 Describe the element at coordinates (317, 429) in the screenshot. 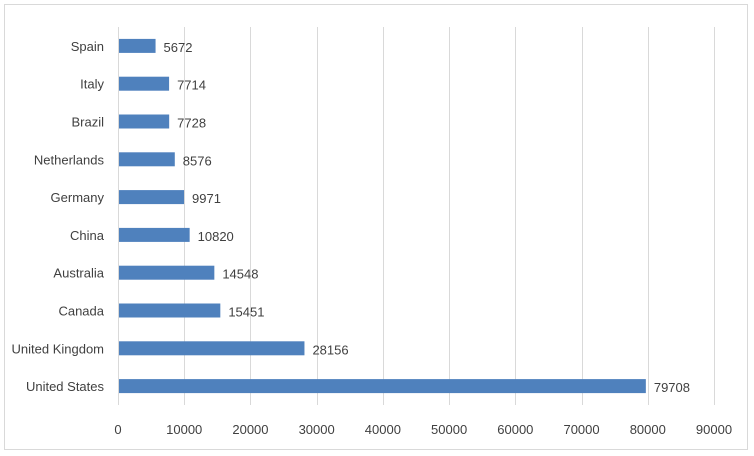

I see `x-tick-label: 30000` at that location.